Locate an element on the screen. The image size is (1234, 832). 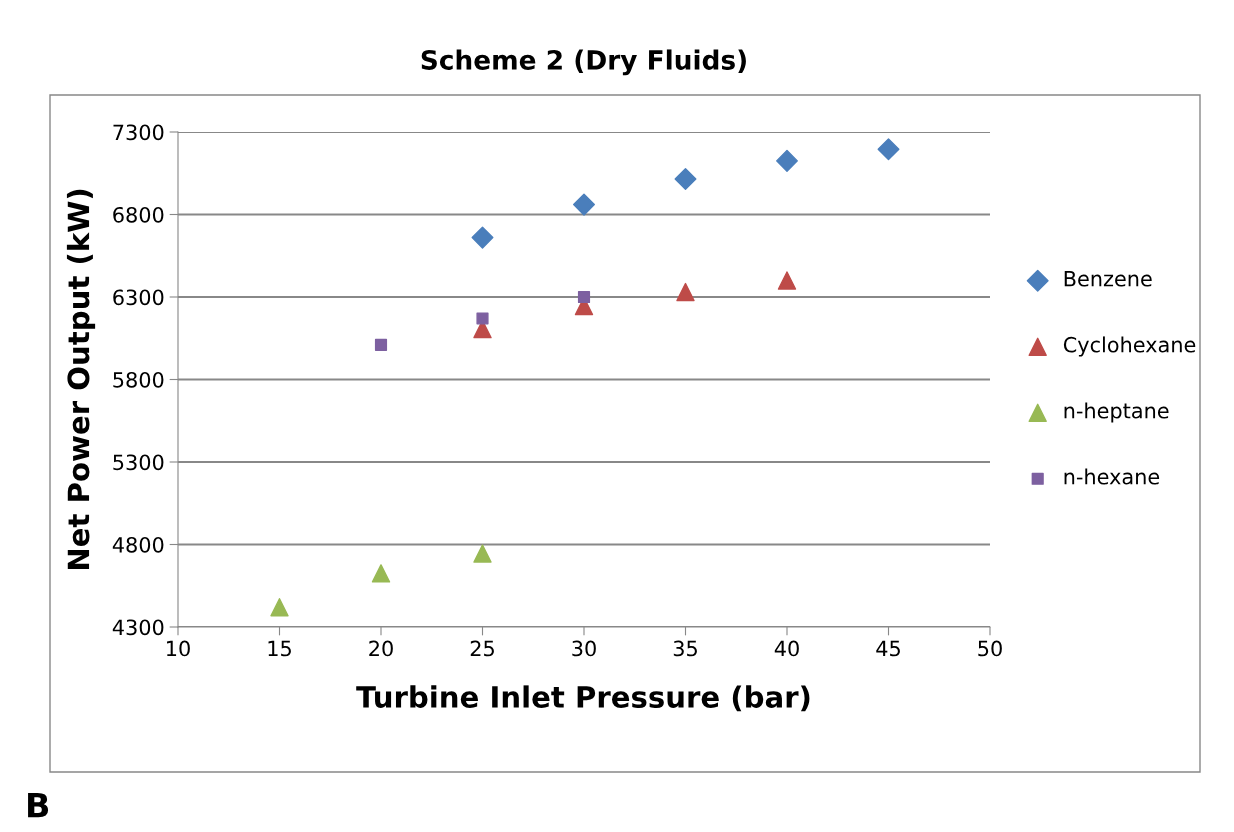
chart-title: Scheme 2 (Dry Fluids) is located at coordinates (583, 62).